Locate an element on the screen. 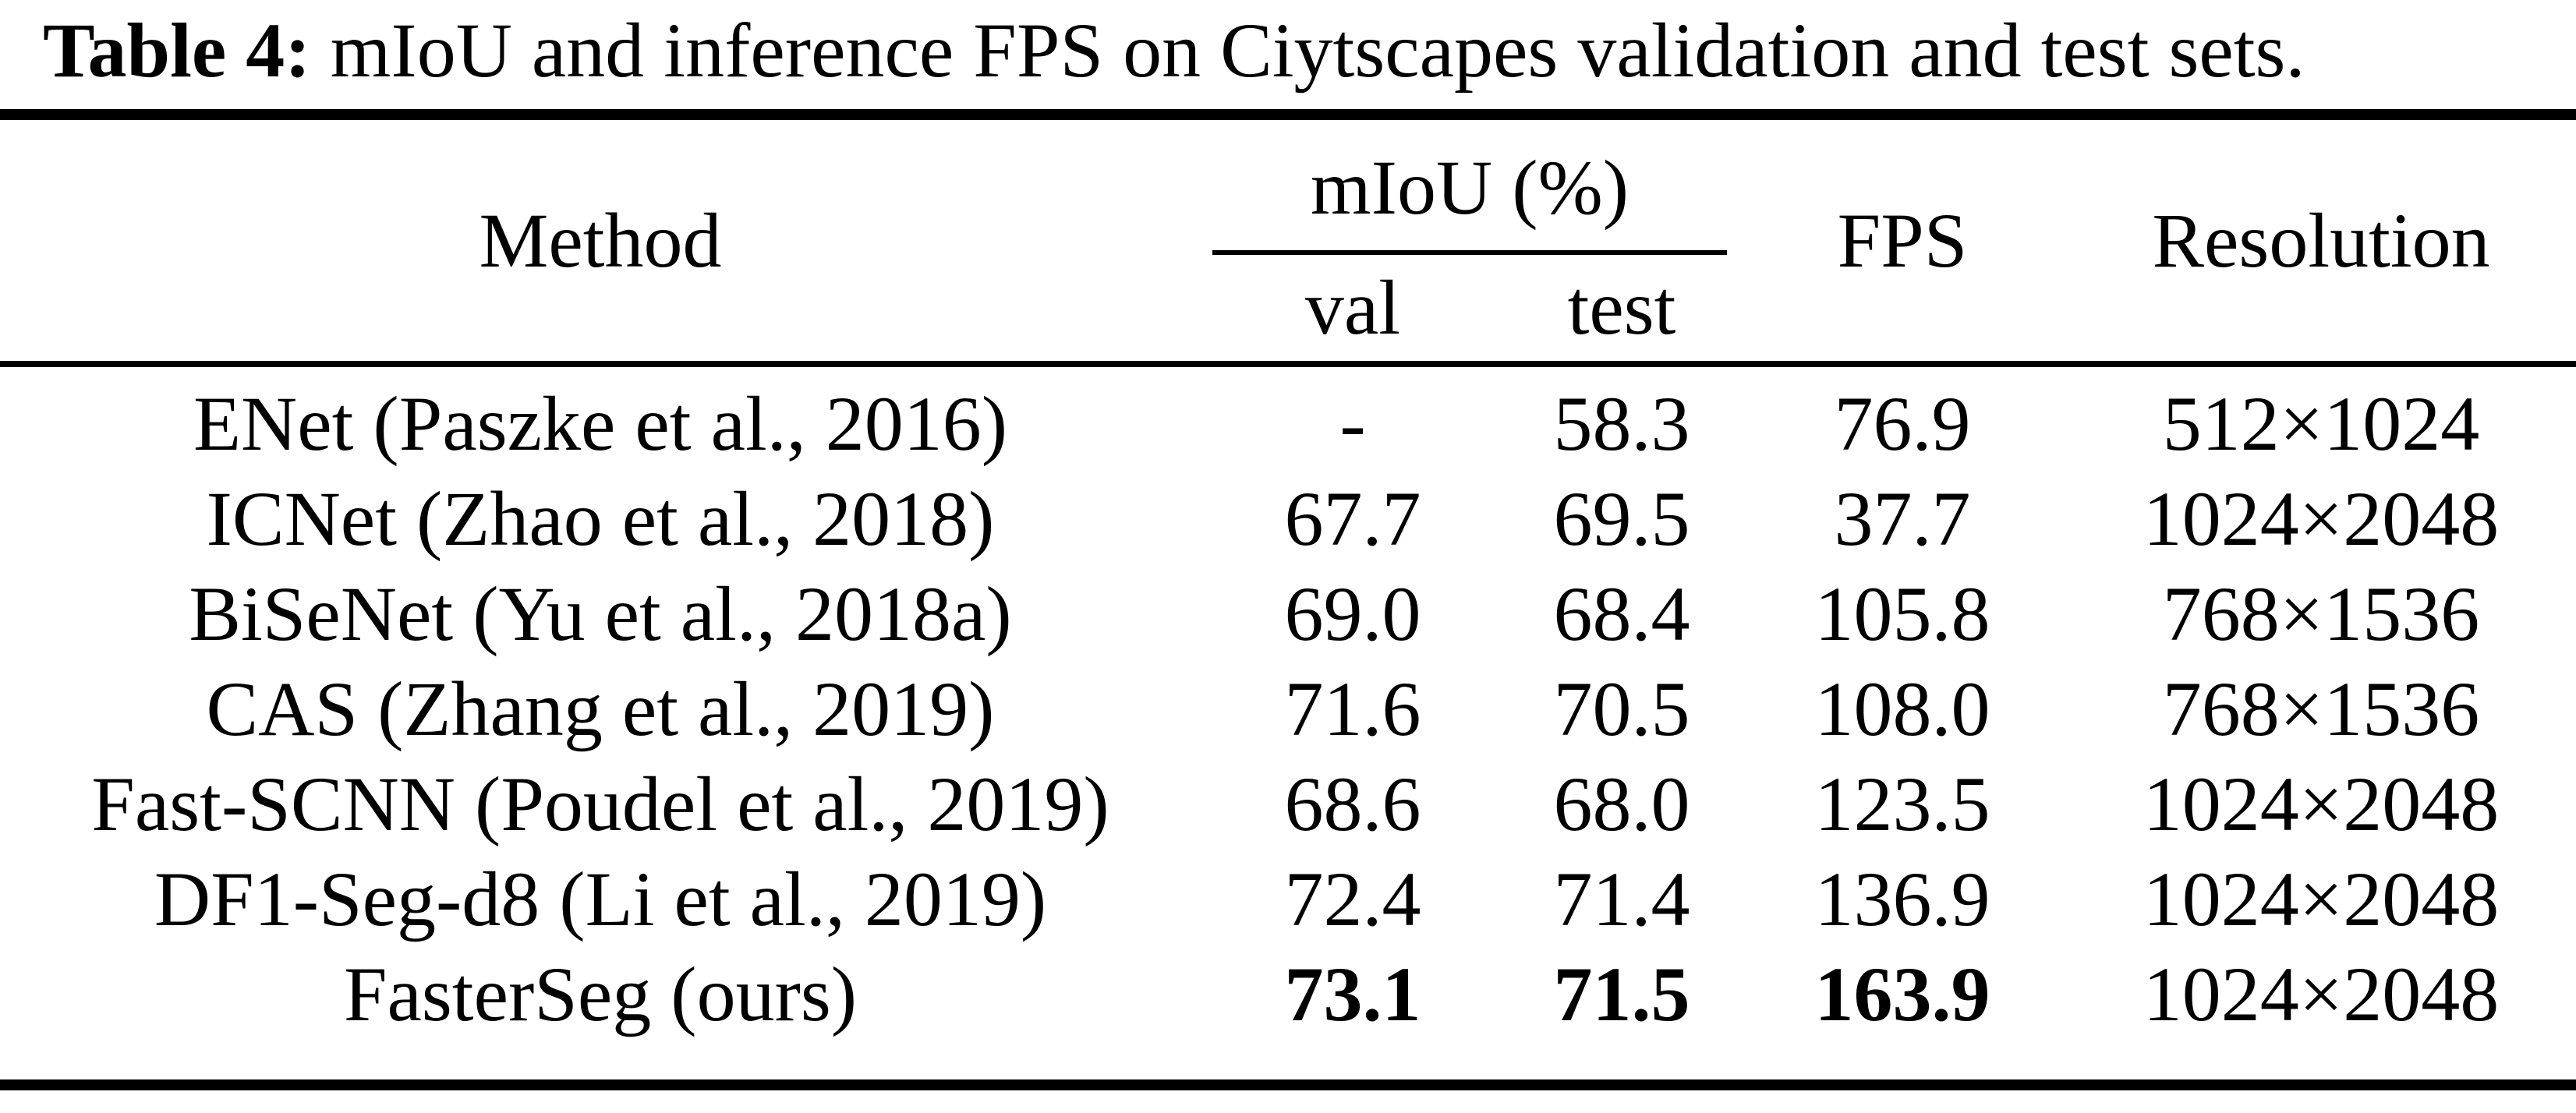 This screenshot has height=1113, width=2576. cell-method: ICNet (Zhao et al., 2018) is located at coordinates (600, 518).